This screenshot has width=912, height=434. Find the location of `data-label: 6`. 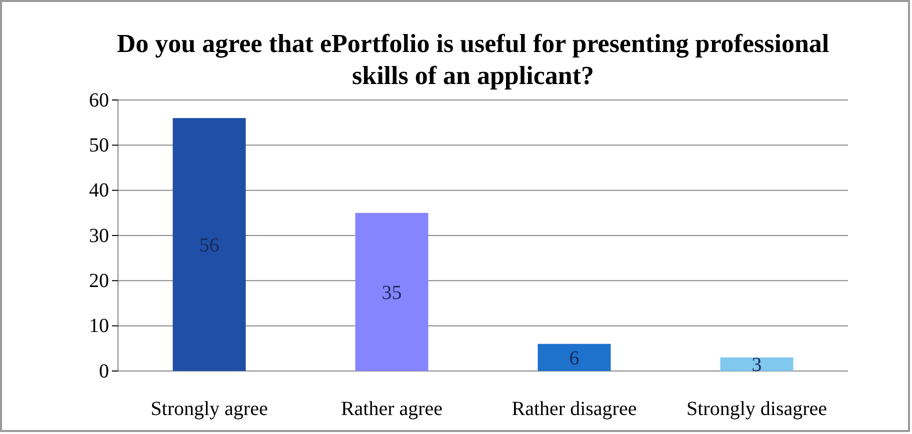

data-label: 6 is located at coordinates (574, 358).